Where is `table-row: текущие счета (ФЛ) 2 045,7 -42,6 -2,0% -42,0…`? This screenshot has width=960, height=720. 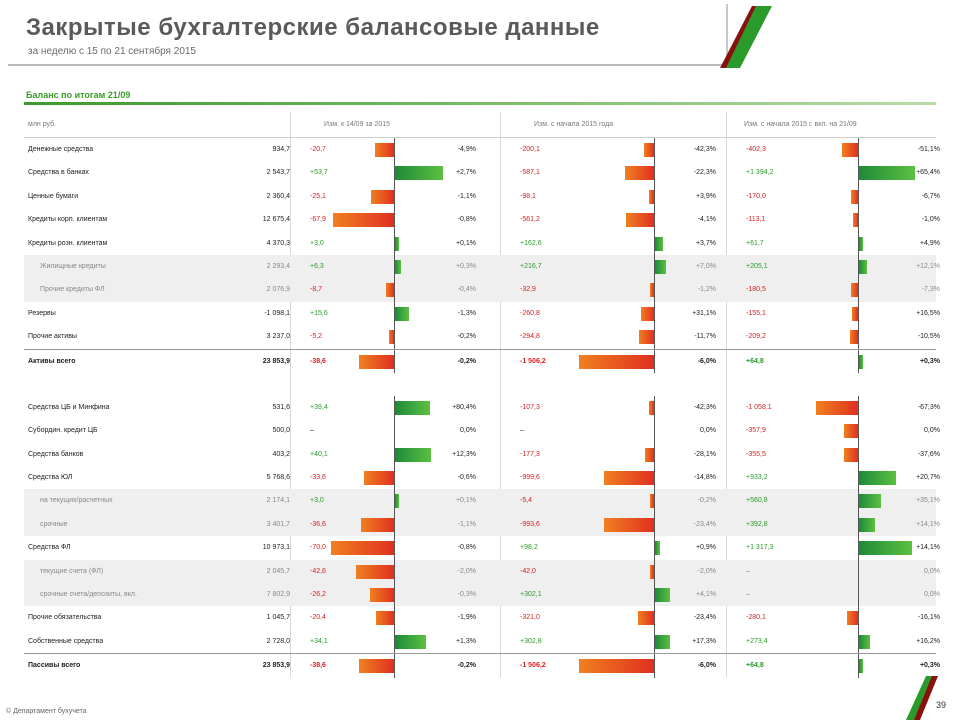 table-row: текущие счета (ФЛ) 2 045,7 -42,6 -2,0% -42,0… is located at coordinates (482, 571).